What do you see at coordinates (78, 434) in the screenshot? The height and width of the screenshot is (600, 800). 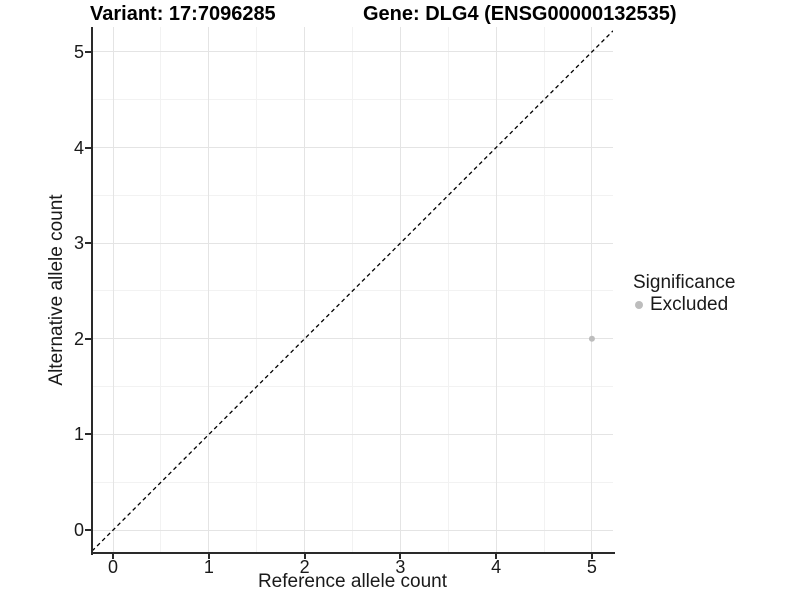 I see `y-tick-label: 1` at bounding box center [78, 434].